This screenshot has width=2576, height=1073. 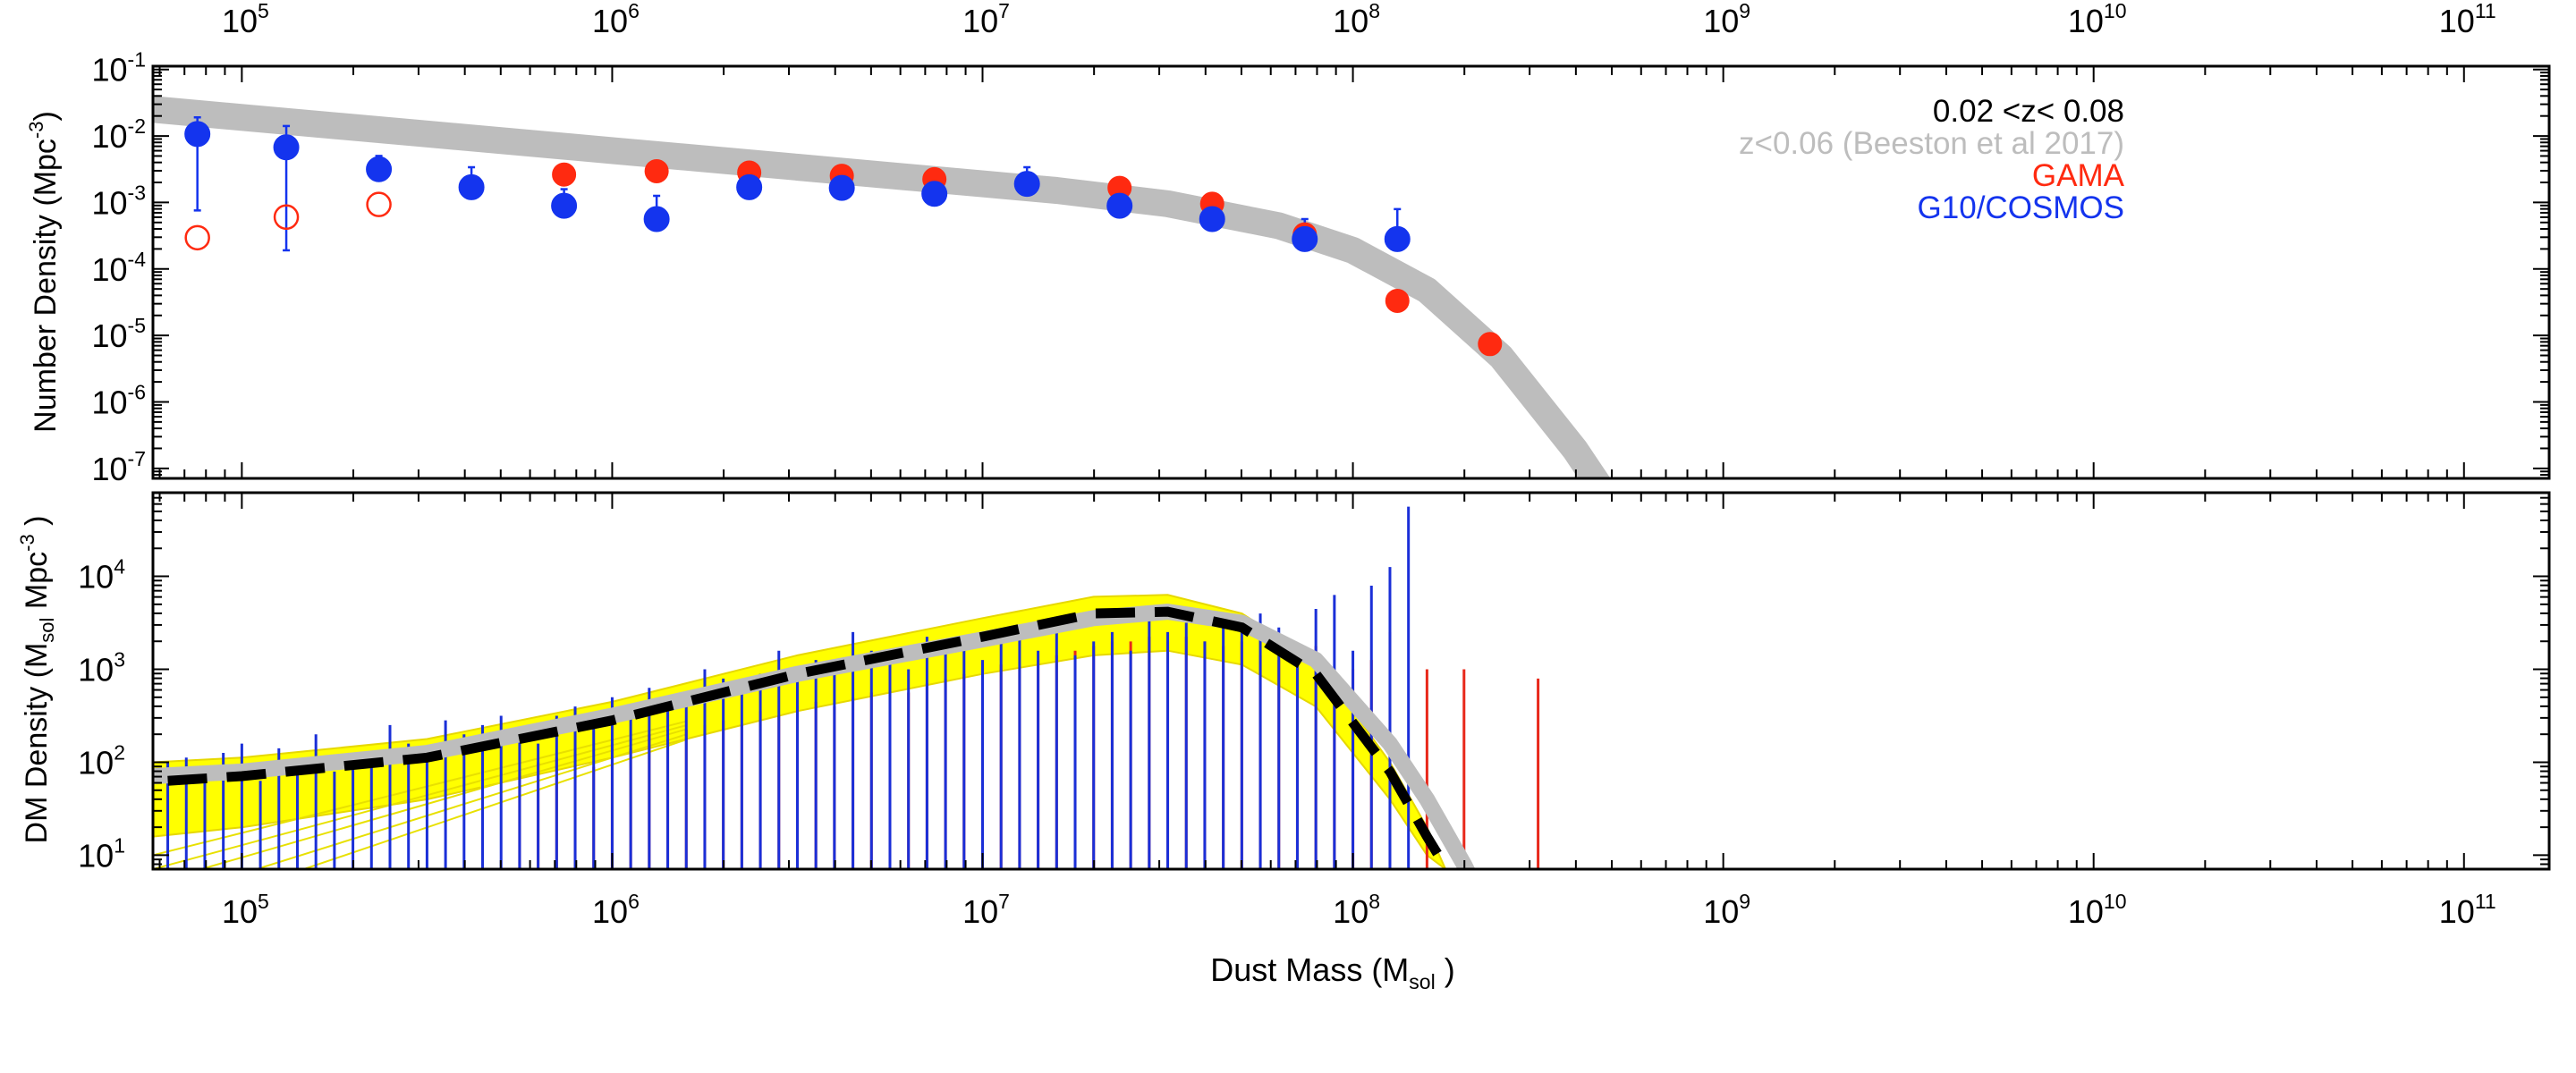 I want to click on bottom-curves-layer, so click(x=814, y=736).